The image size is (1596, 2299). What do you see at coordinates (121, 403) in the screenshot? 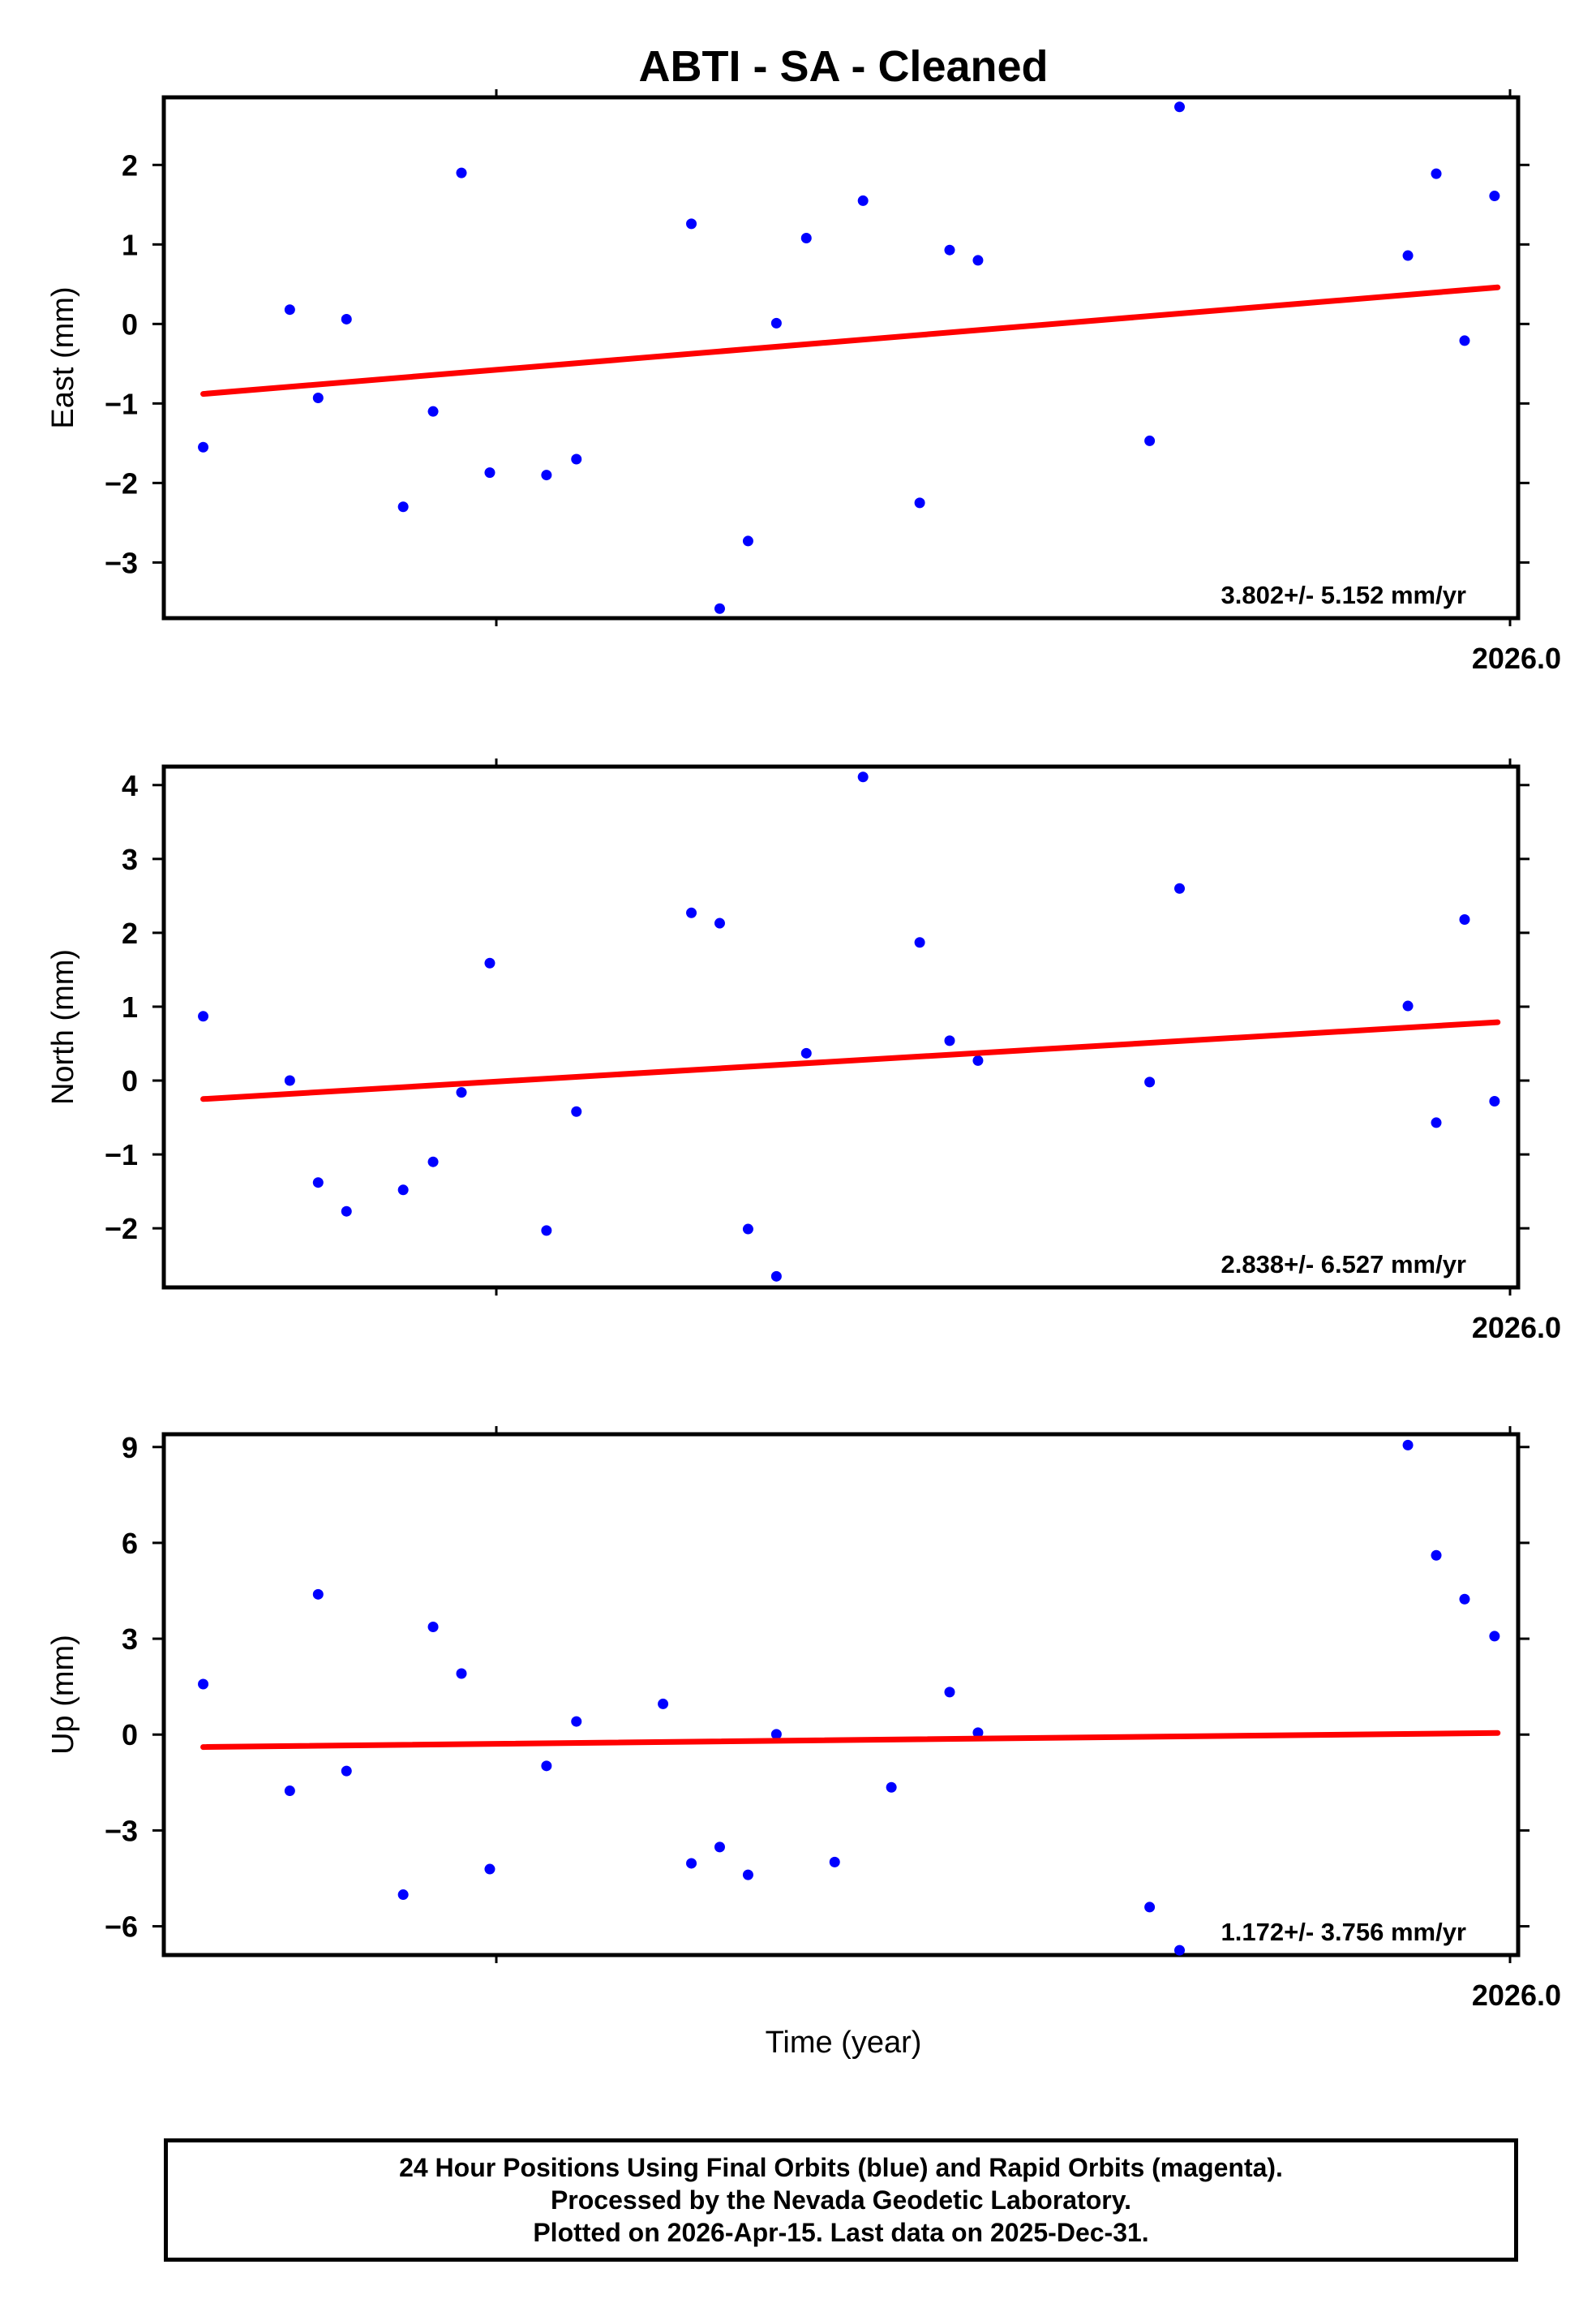
I see `east-ytick-label: −1` at bounding box center [121, 403].